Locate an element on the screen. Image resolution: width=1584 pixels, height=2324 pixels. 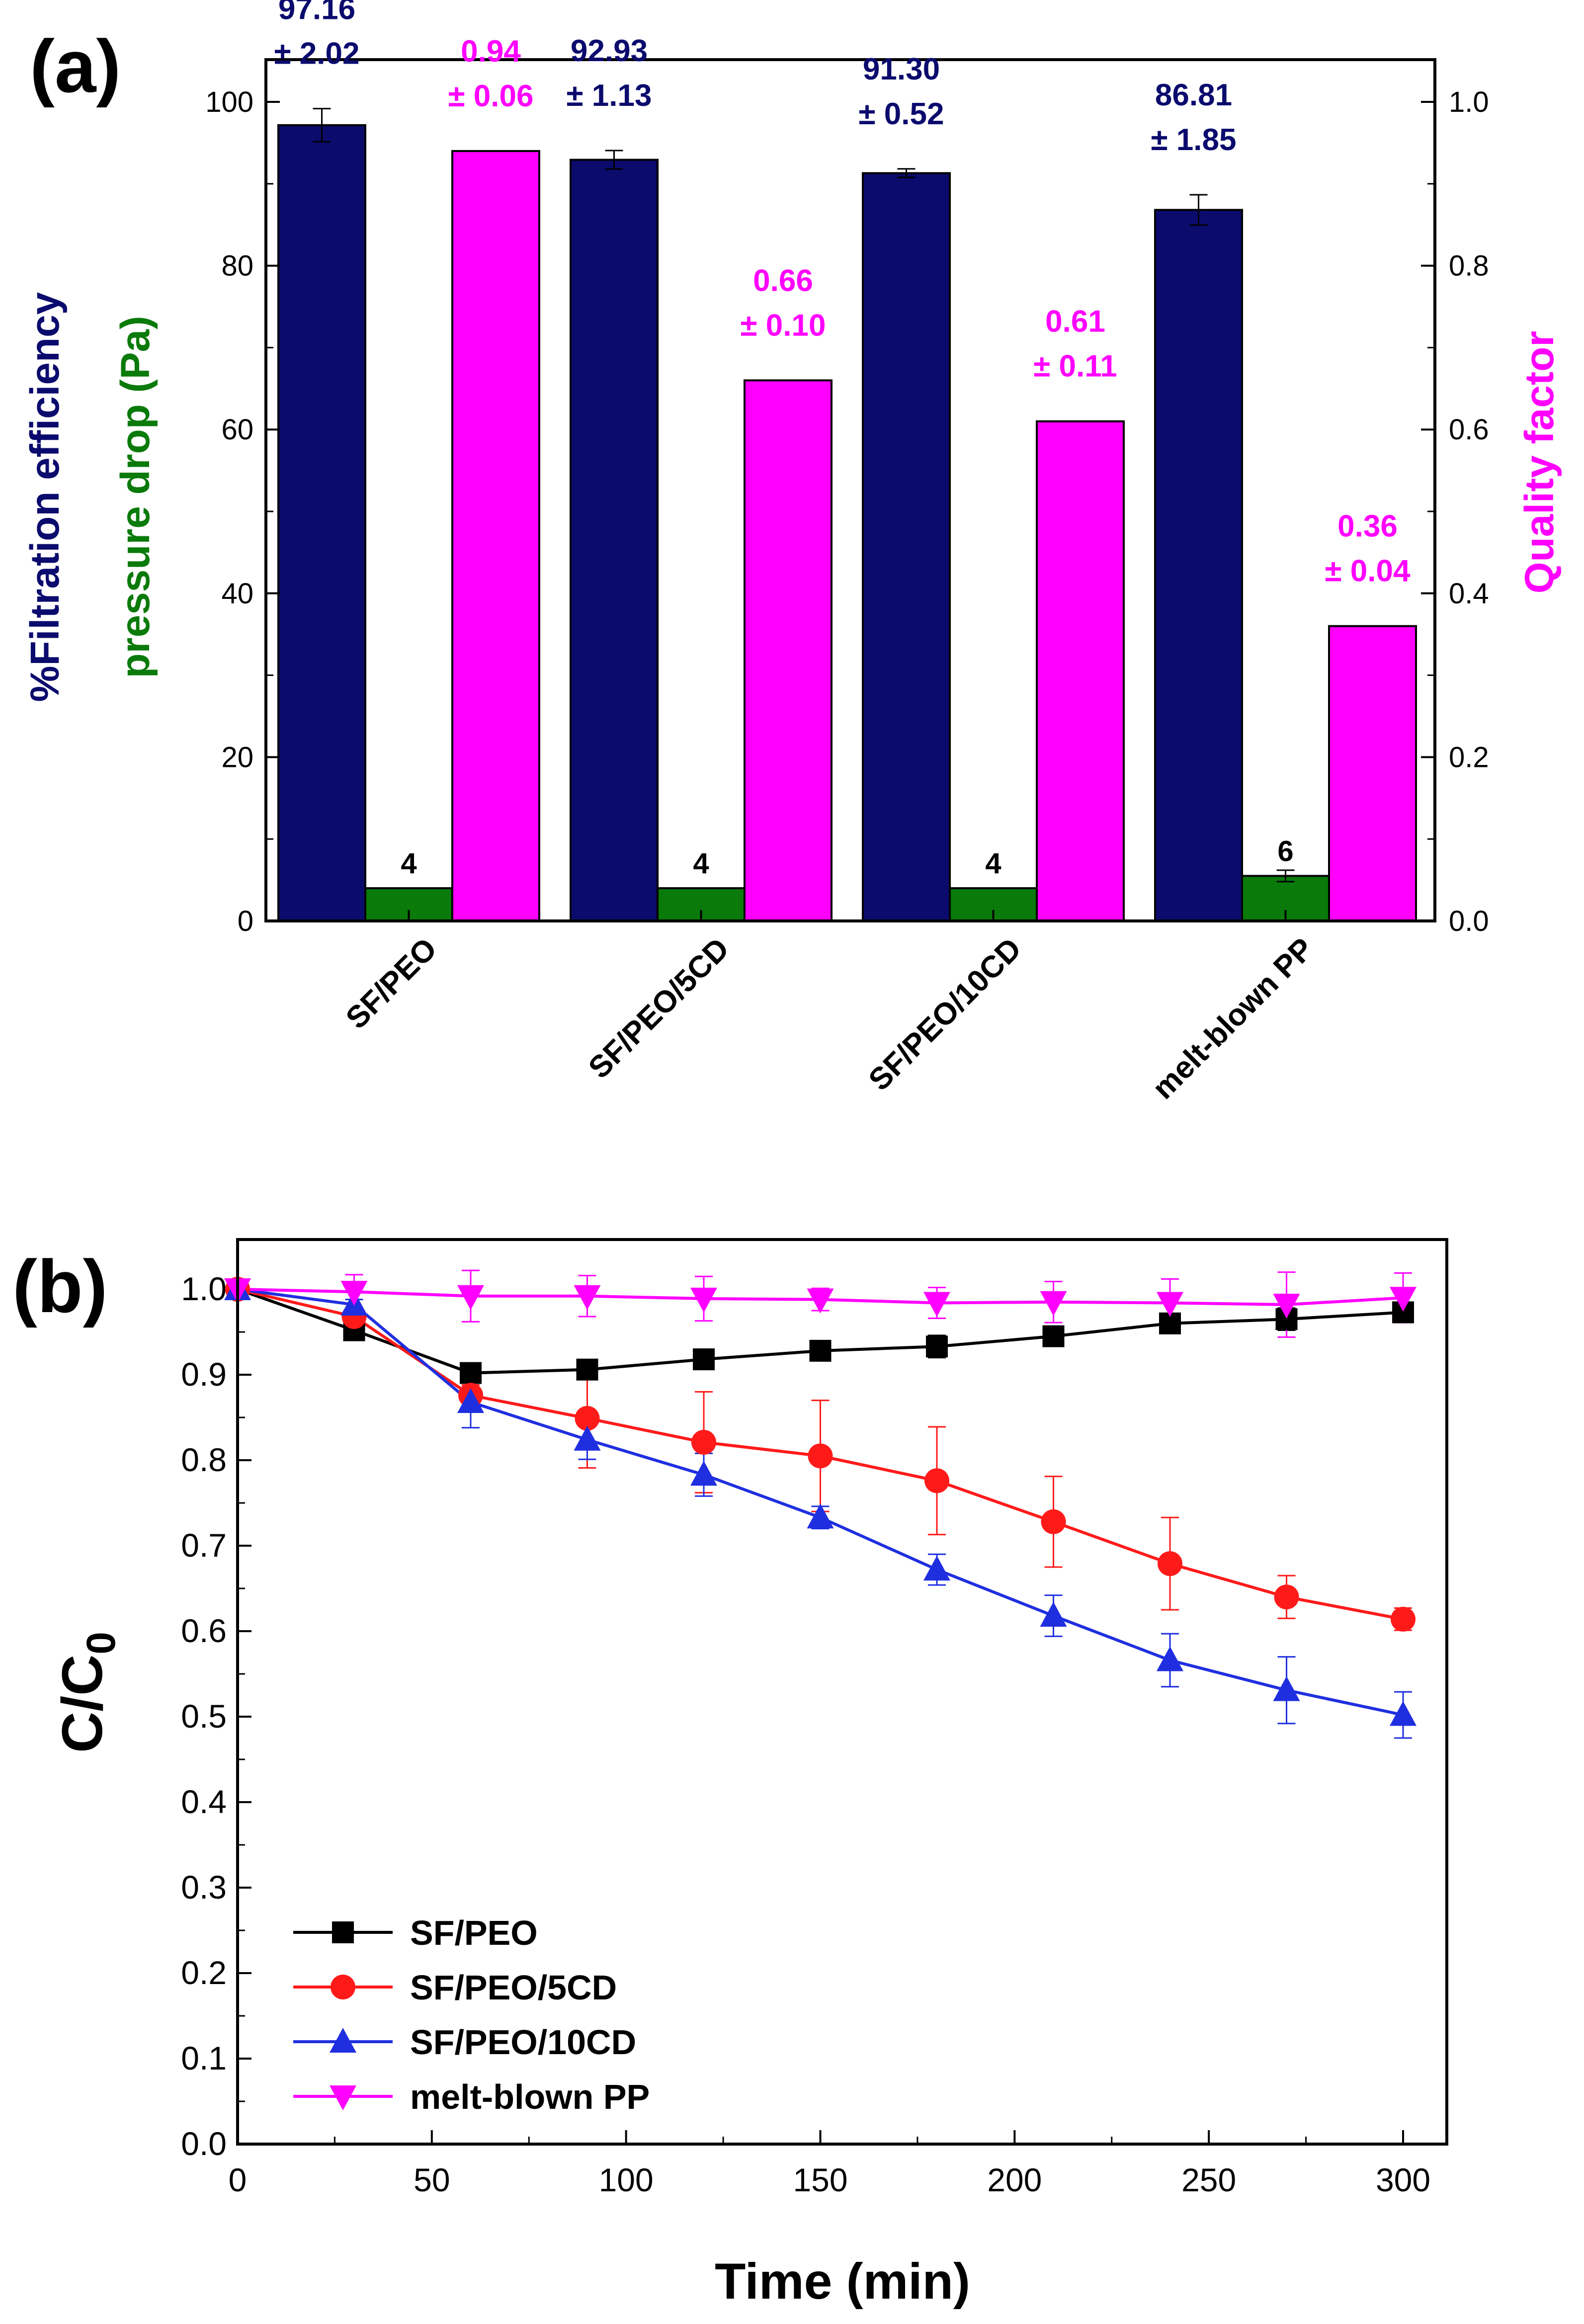
left-tick-label-80: 80 is located at coordinates (237, 266).